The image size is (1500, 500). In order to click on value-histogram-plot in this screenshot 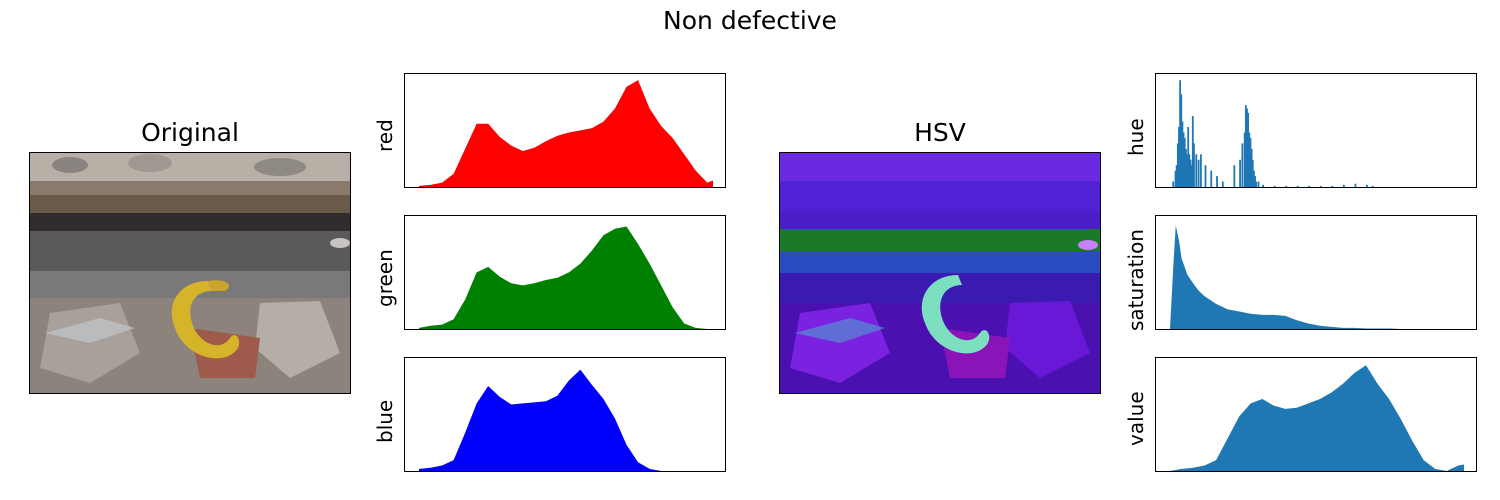, I will do `click(1317, 418)`.